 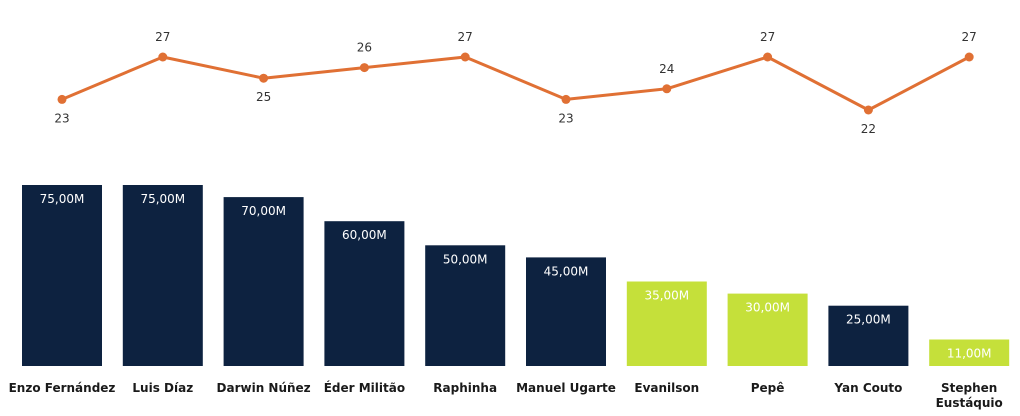 I want to click on age-value-label-0: 23, so click(x=61, y=118).